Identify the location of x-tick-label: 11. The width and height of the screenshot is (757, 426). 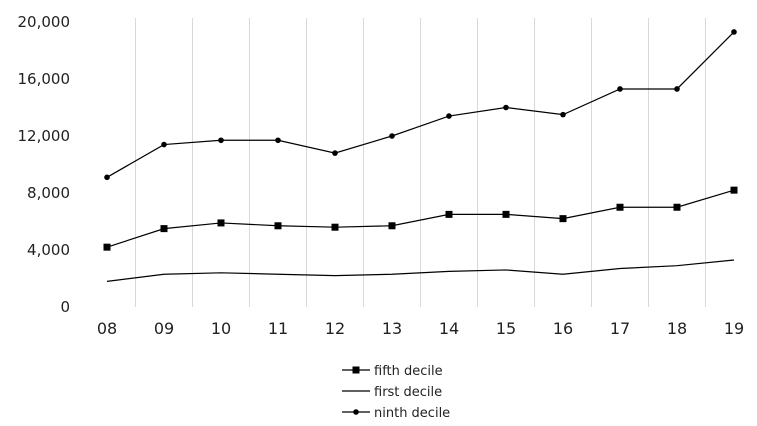
(278, 328).